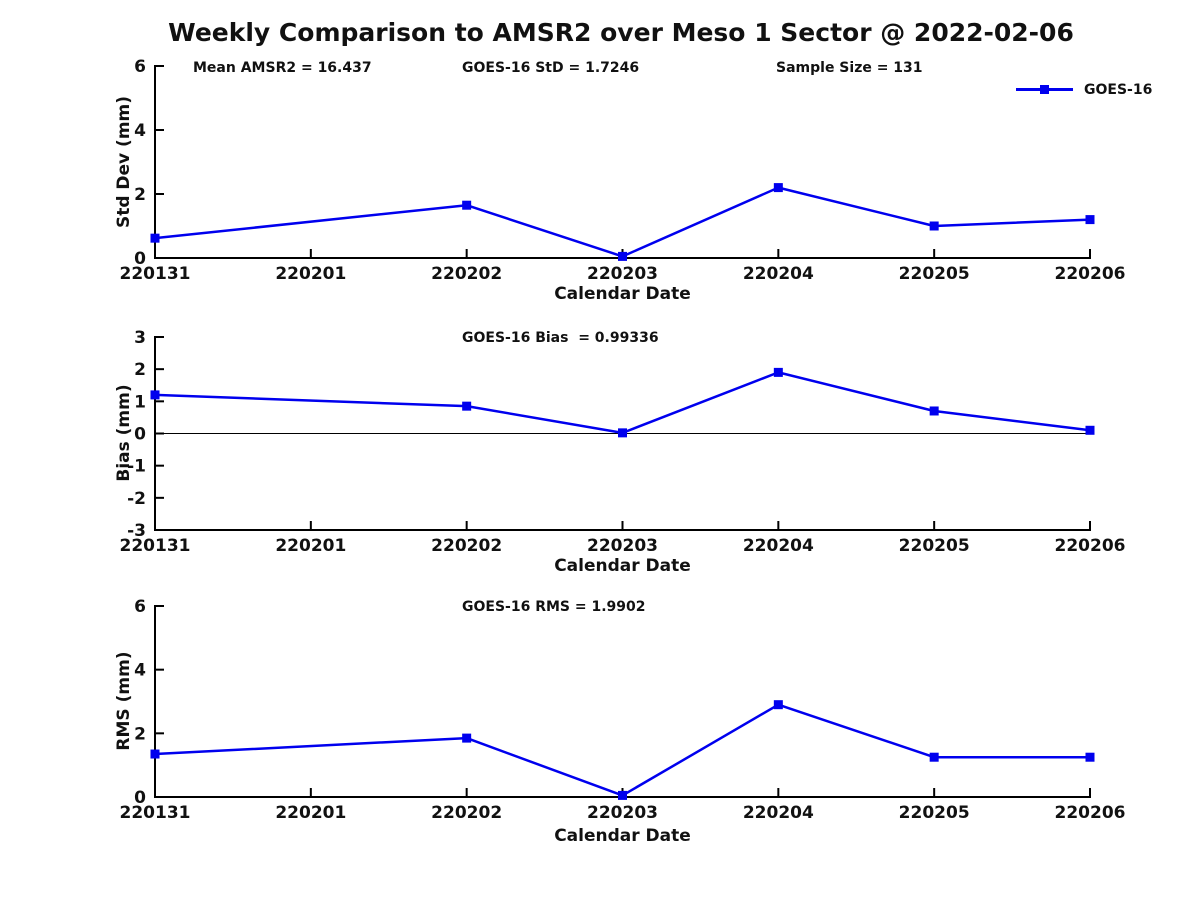 The image size is (1200, 900). I want to click on y-tick-label: -3, so click(136, 531).